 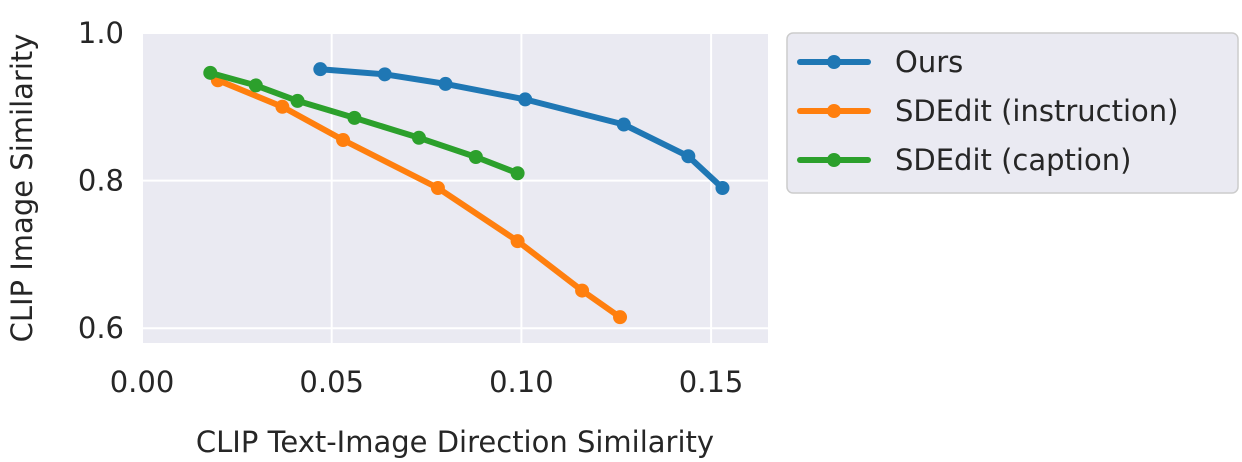 What do you see at coordinates (711, 382) in the screenshot?
I see `x-tick-label: 0.15` at bounding box center [711, 382].